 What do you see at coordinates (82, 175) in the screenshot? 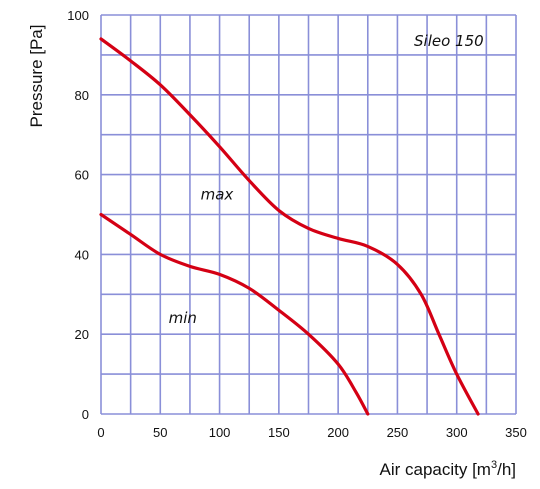
I see `y-tick-label: 60` at bounding box center [82, 175].